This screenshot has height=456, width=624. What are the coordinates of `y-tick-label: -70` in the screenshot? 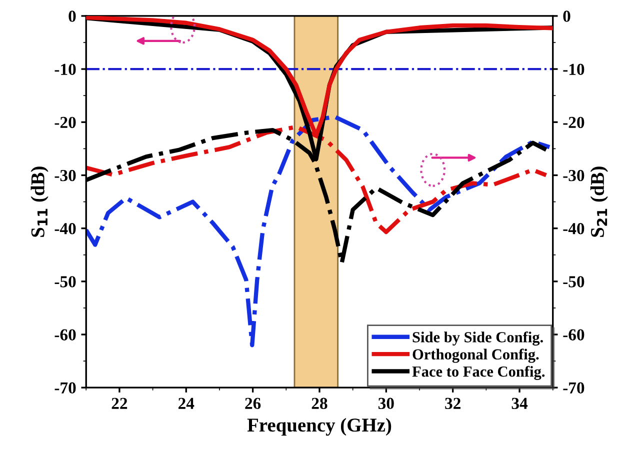 It's located at (65, 388).